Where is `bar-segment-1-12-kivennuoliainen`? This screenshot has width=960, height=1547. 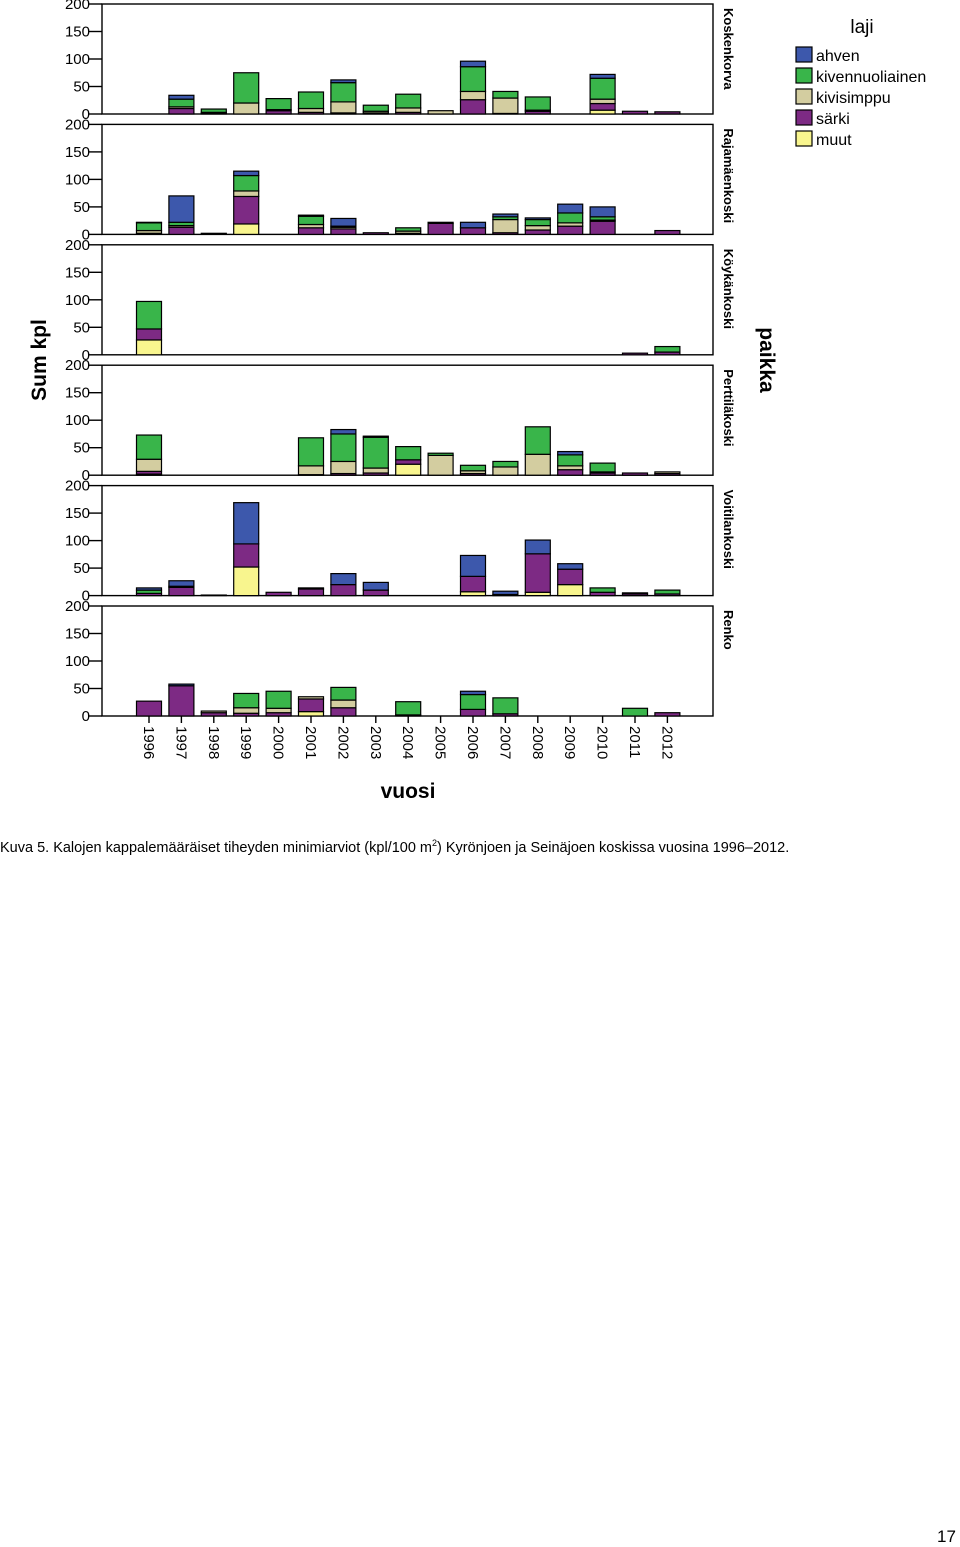
bar-segment-1-12-kivennuoliainen is located at coordinates (537, 222).